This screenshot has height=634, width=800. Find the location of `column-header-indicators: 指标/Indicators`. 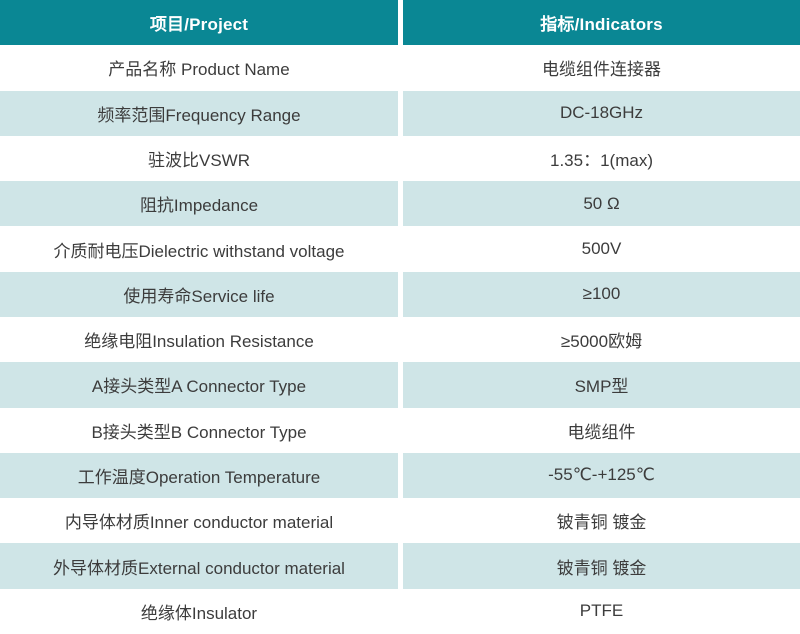

column-header-indicators: 指标/Indicators is located at coordinates (601, 23).